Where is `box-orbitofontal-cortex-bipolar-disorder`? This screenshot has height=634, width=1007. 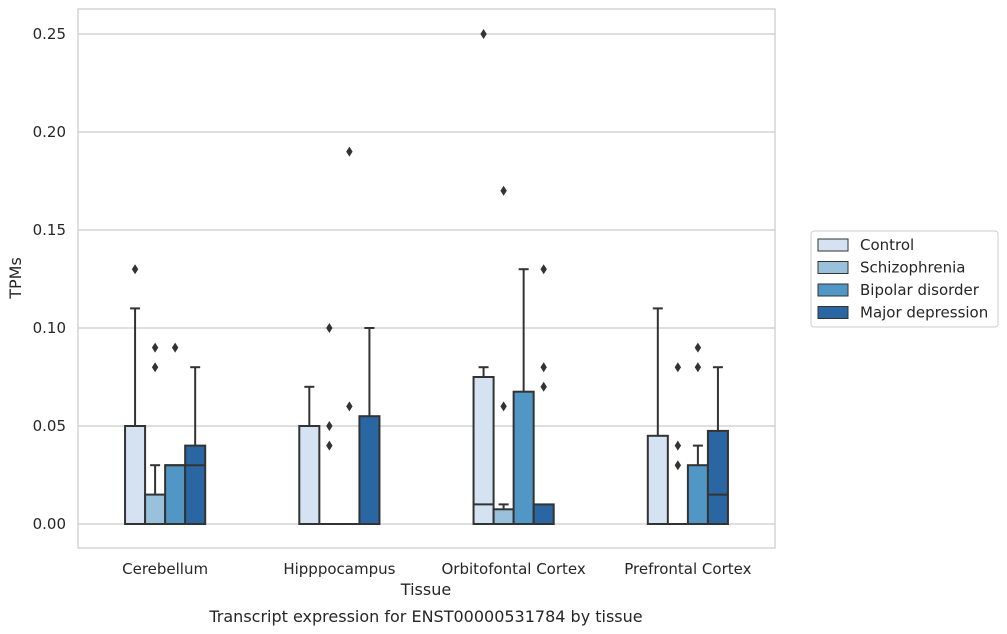 box-orbitofontal-cortex-bipolar-disorder is located at coordinates (523, 397).